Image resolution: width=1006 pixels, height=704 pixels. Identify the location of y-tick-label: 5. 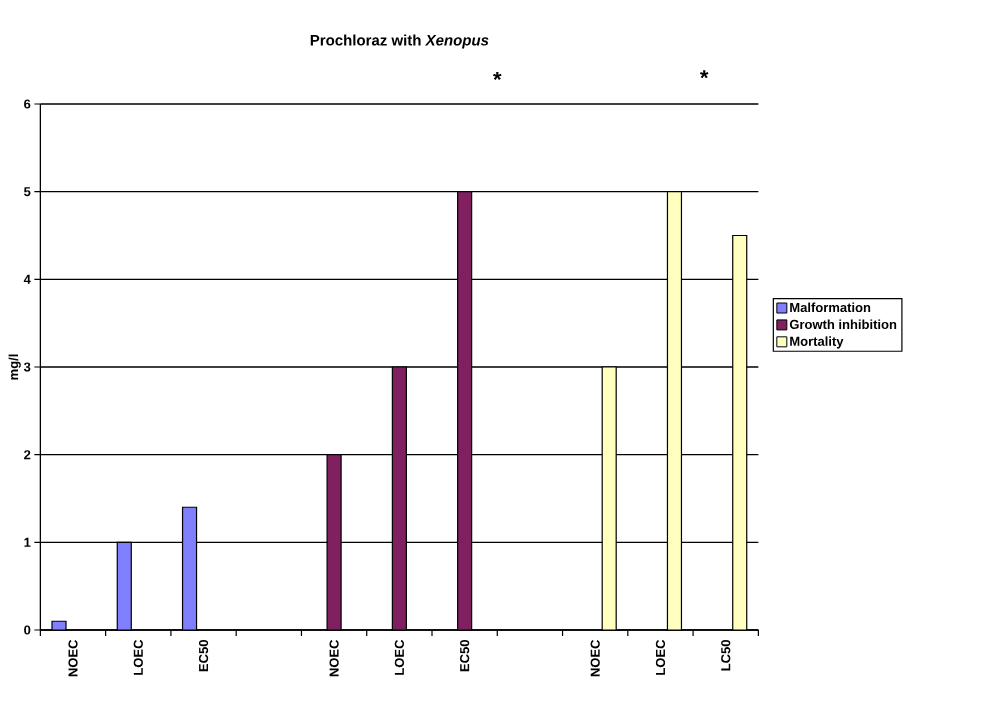
(27, 192).